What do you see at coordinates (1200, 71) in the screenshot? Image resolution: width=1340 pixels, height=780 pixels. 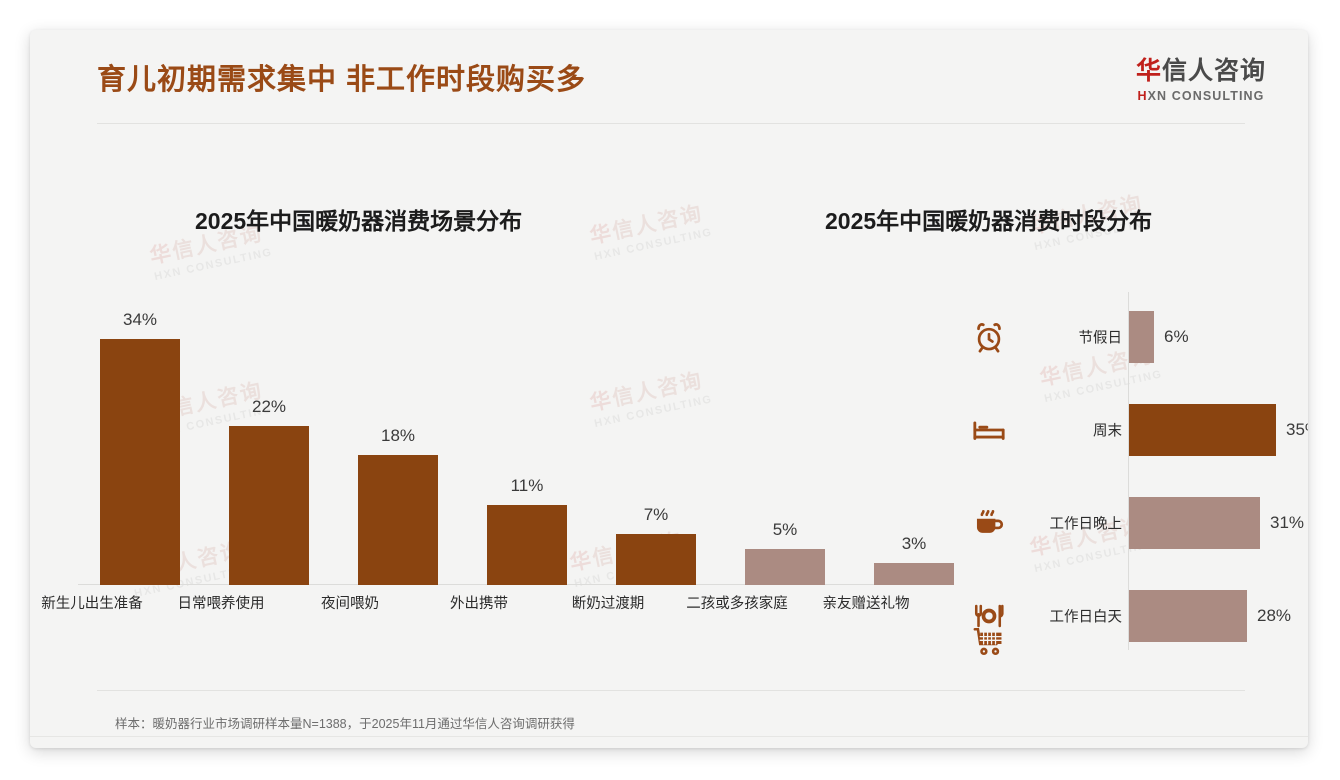 I see `logo-chinese-text: 华信人咨询` at bounding box center [1200, 71].